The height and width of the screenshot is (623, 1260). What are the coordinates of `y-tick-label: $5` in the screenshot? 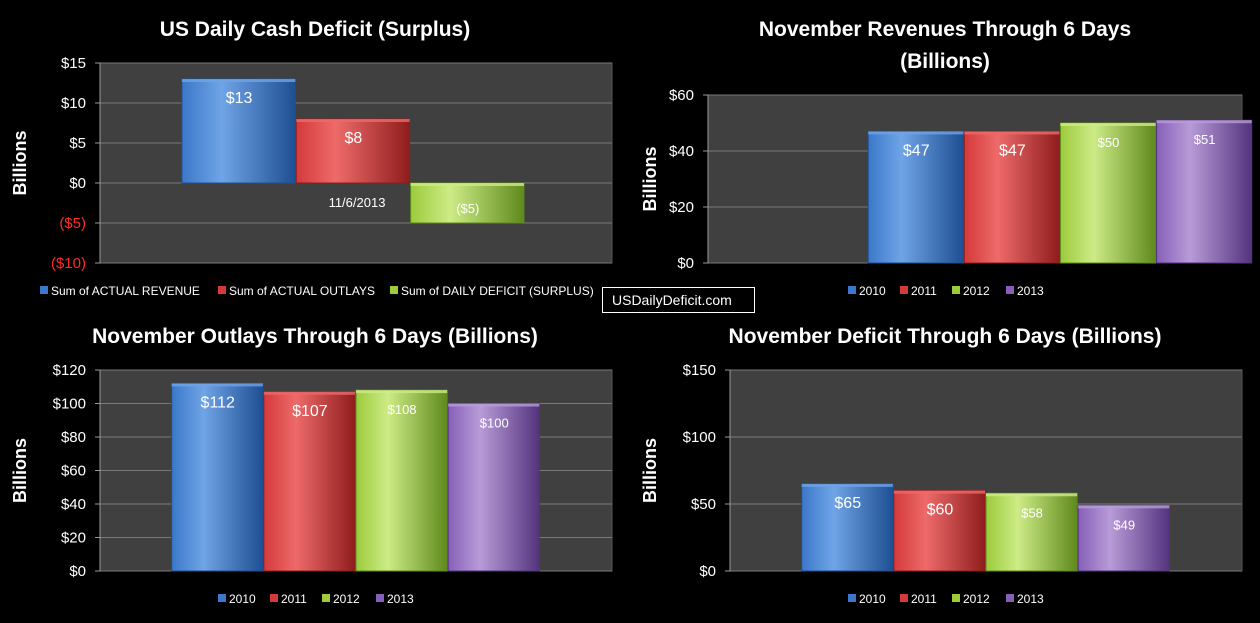 It's located at (77, 143).